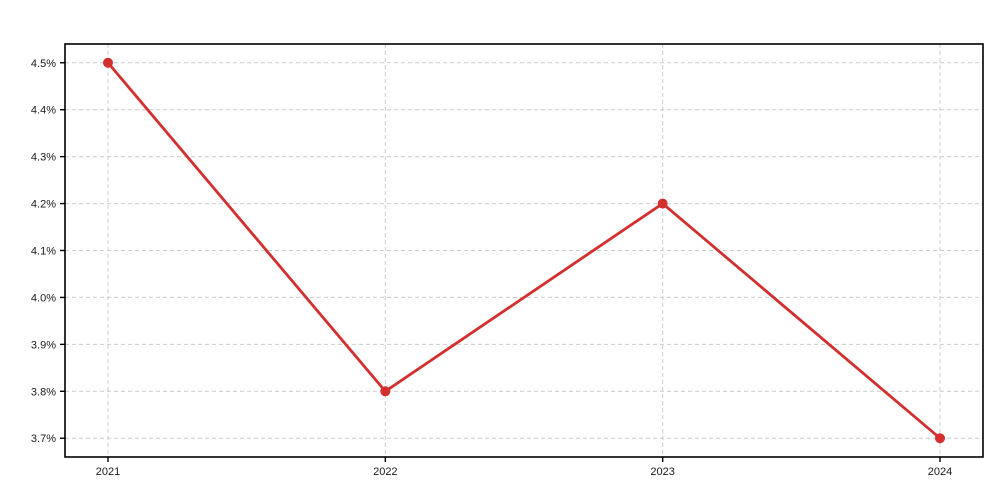 The image size is (989, 490). I want to click on x-tick-label: 2024, so click(940, 472).